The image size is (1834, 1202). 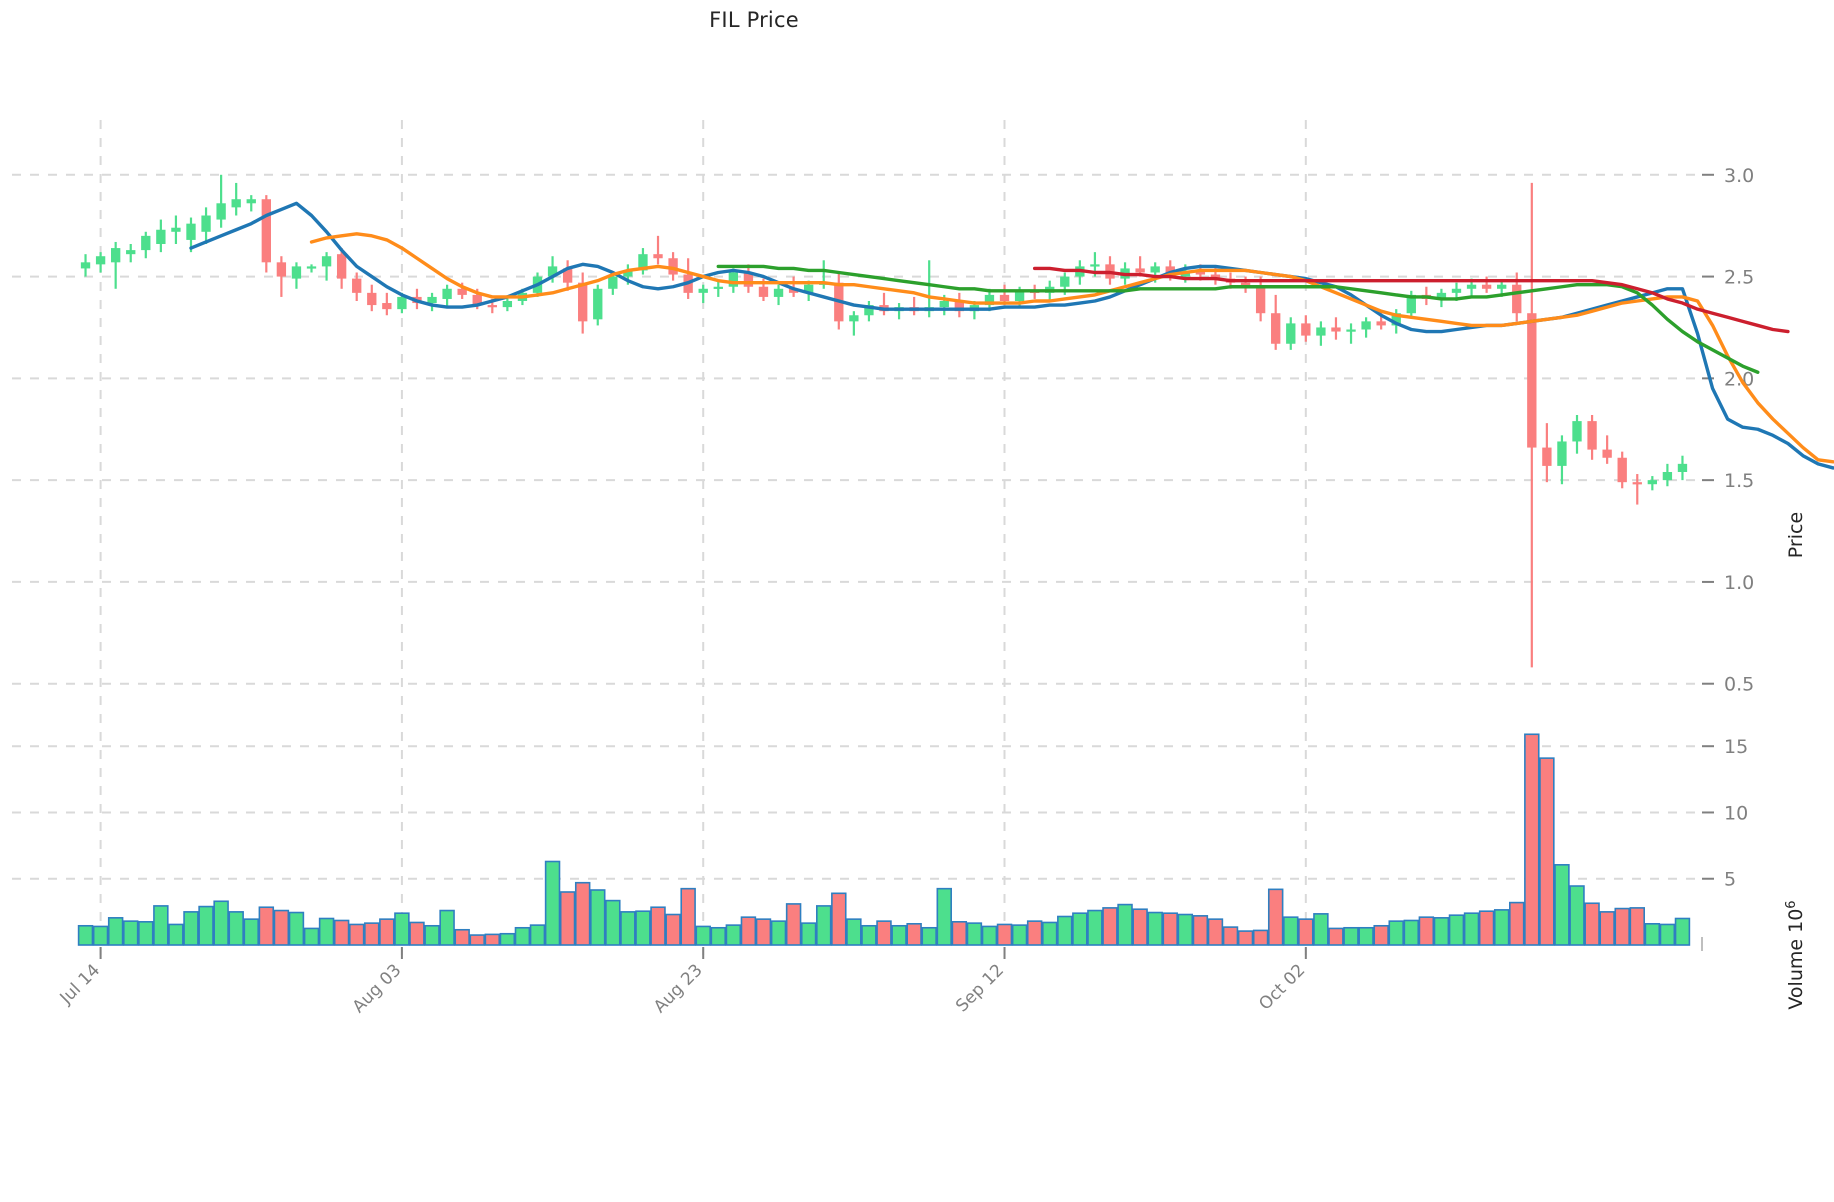 I want to click on y-tick-volume: 10, so click(x=1736, y=813).